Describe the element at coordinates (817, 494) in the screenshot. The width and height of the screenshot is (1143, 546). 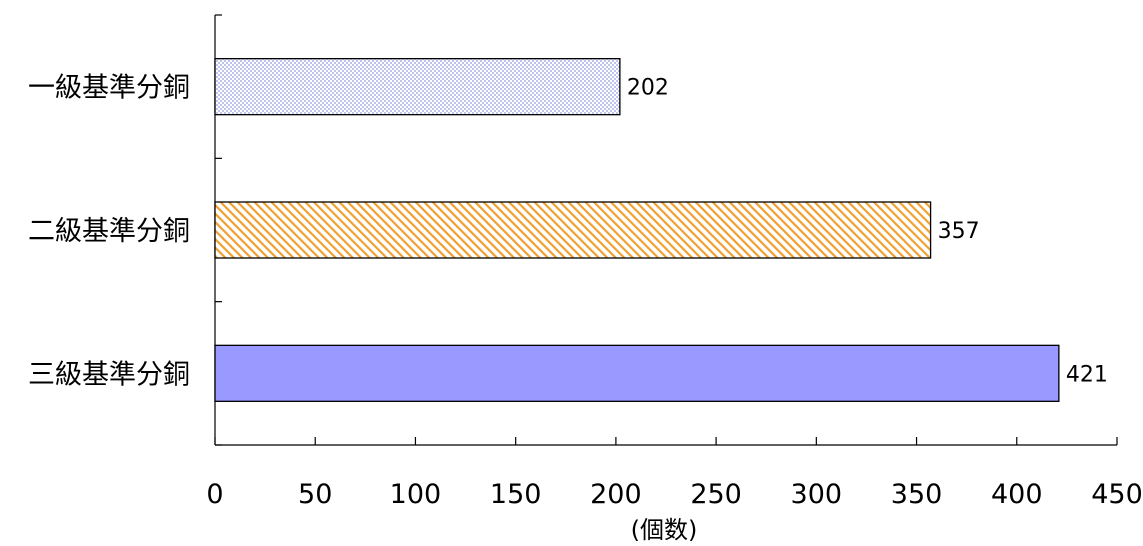
I see `x-tick-label: 300` at that location.